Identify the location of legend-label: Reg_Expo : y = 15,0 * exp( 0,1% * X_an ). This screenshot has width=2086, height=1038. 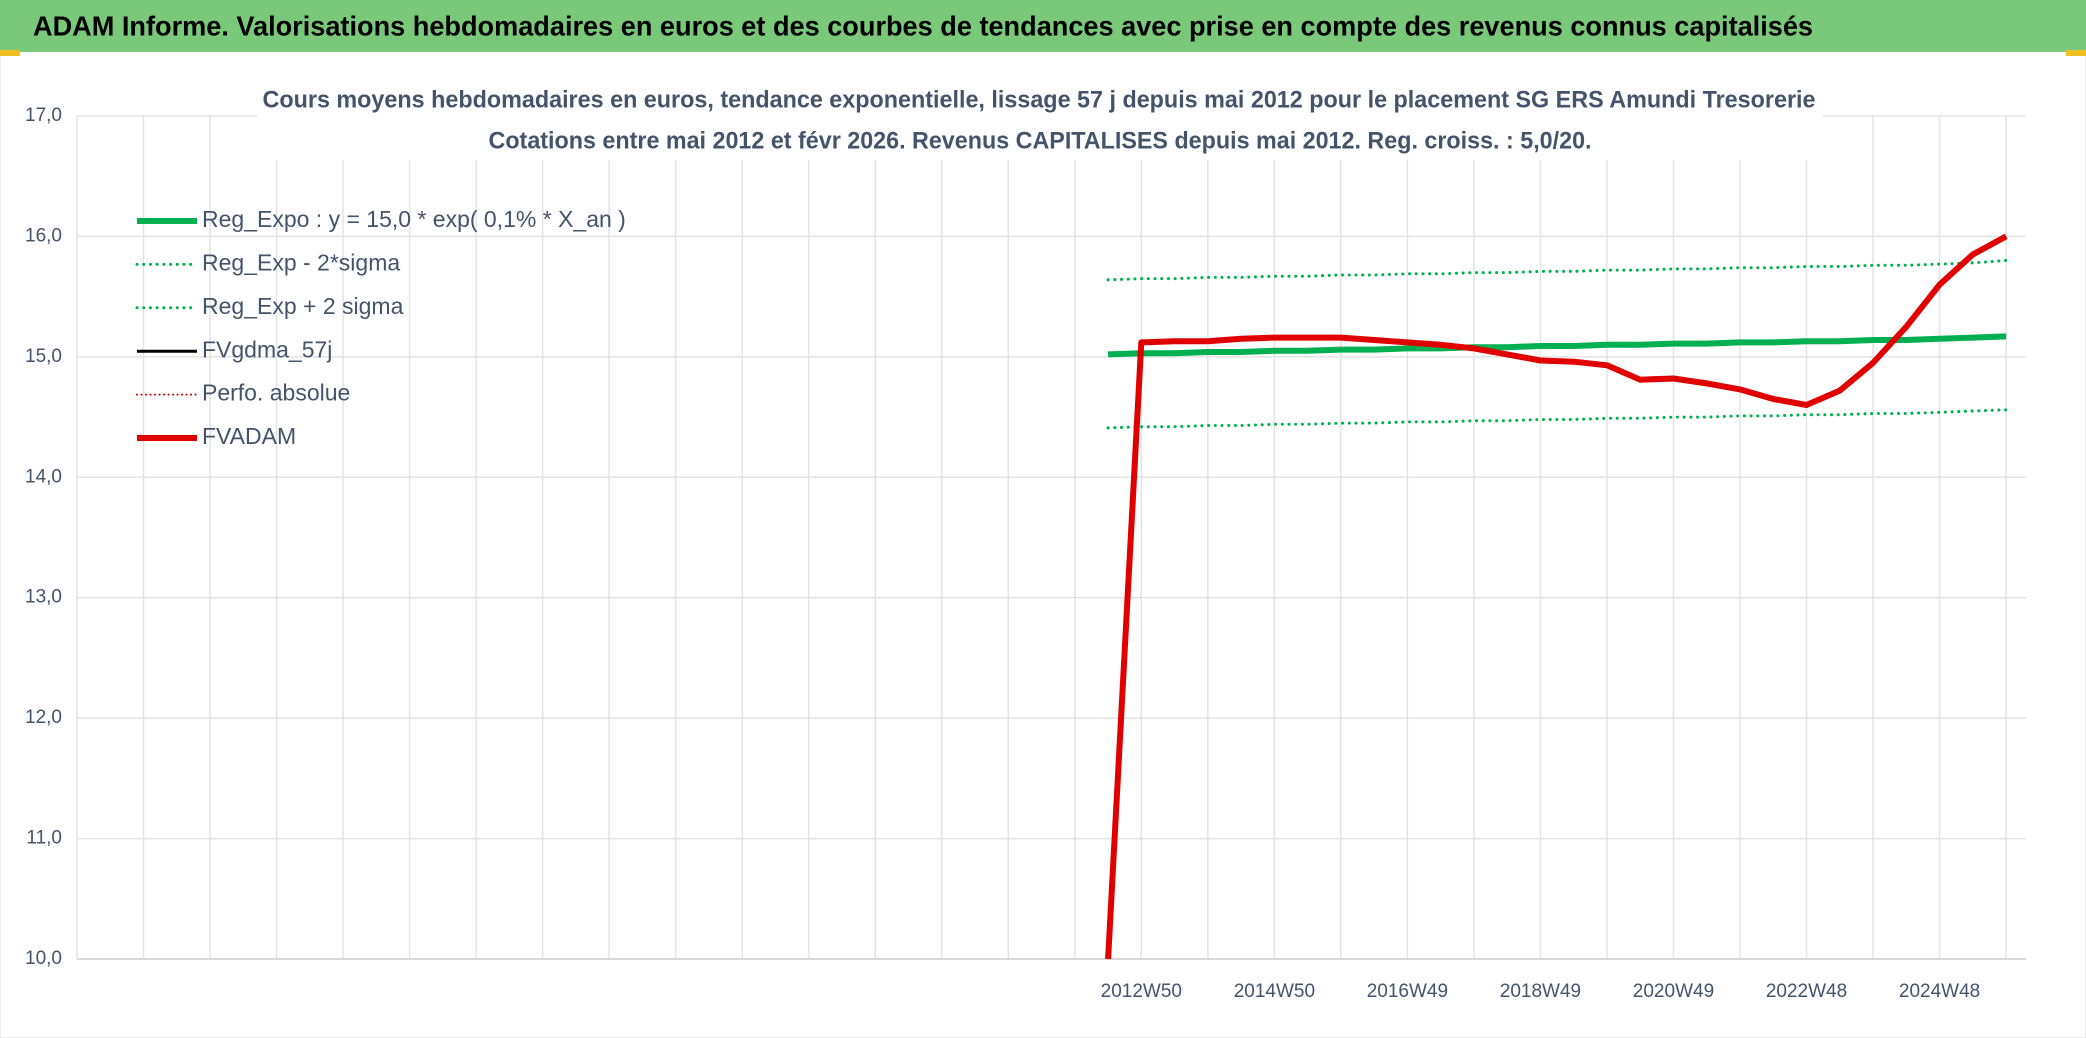
(414, 219).